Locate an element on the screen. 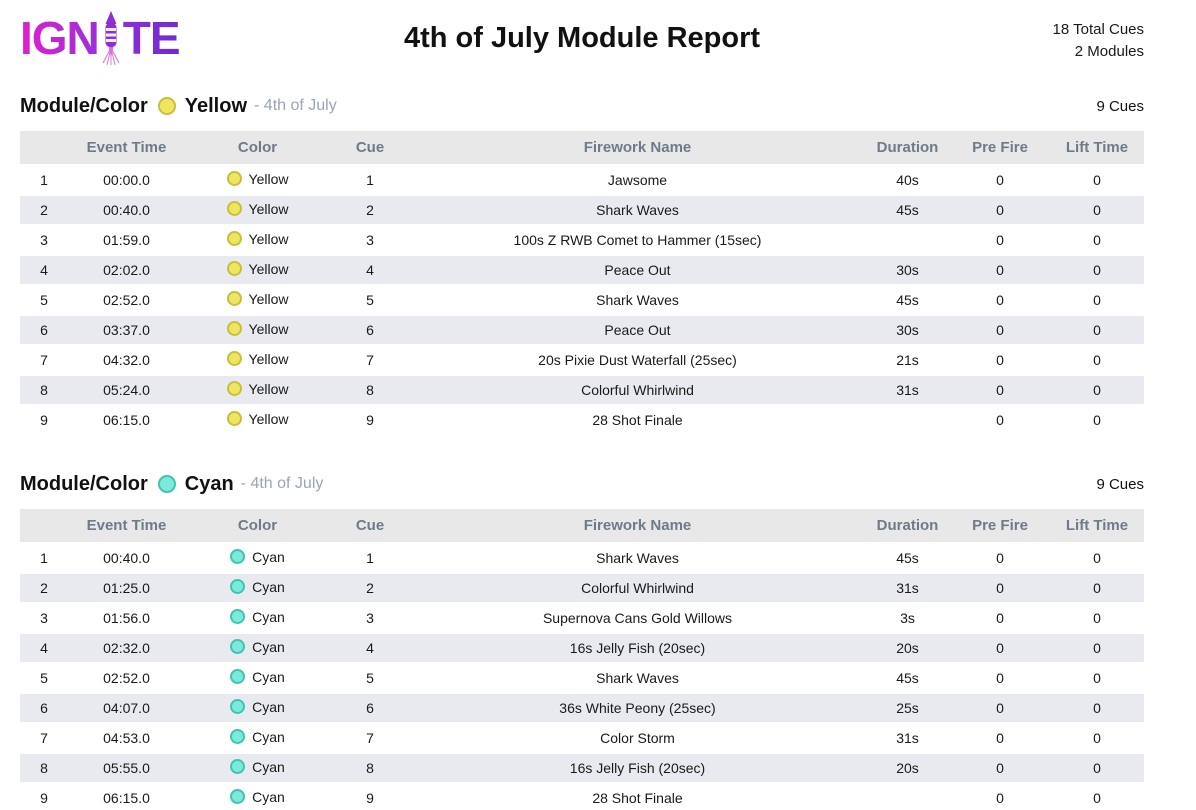 The height and width of the screenshot is (810, 1196). cue-row: 7 04:53.0 Cyan 7 Color Storm 31s 0 0 is located at coordinates (582, 738).